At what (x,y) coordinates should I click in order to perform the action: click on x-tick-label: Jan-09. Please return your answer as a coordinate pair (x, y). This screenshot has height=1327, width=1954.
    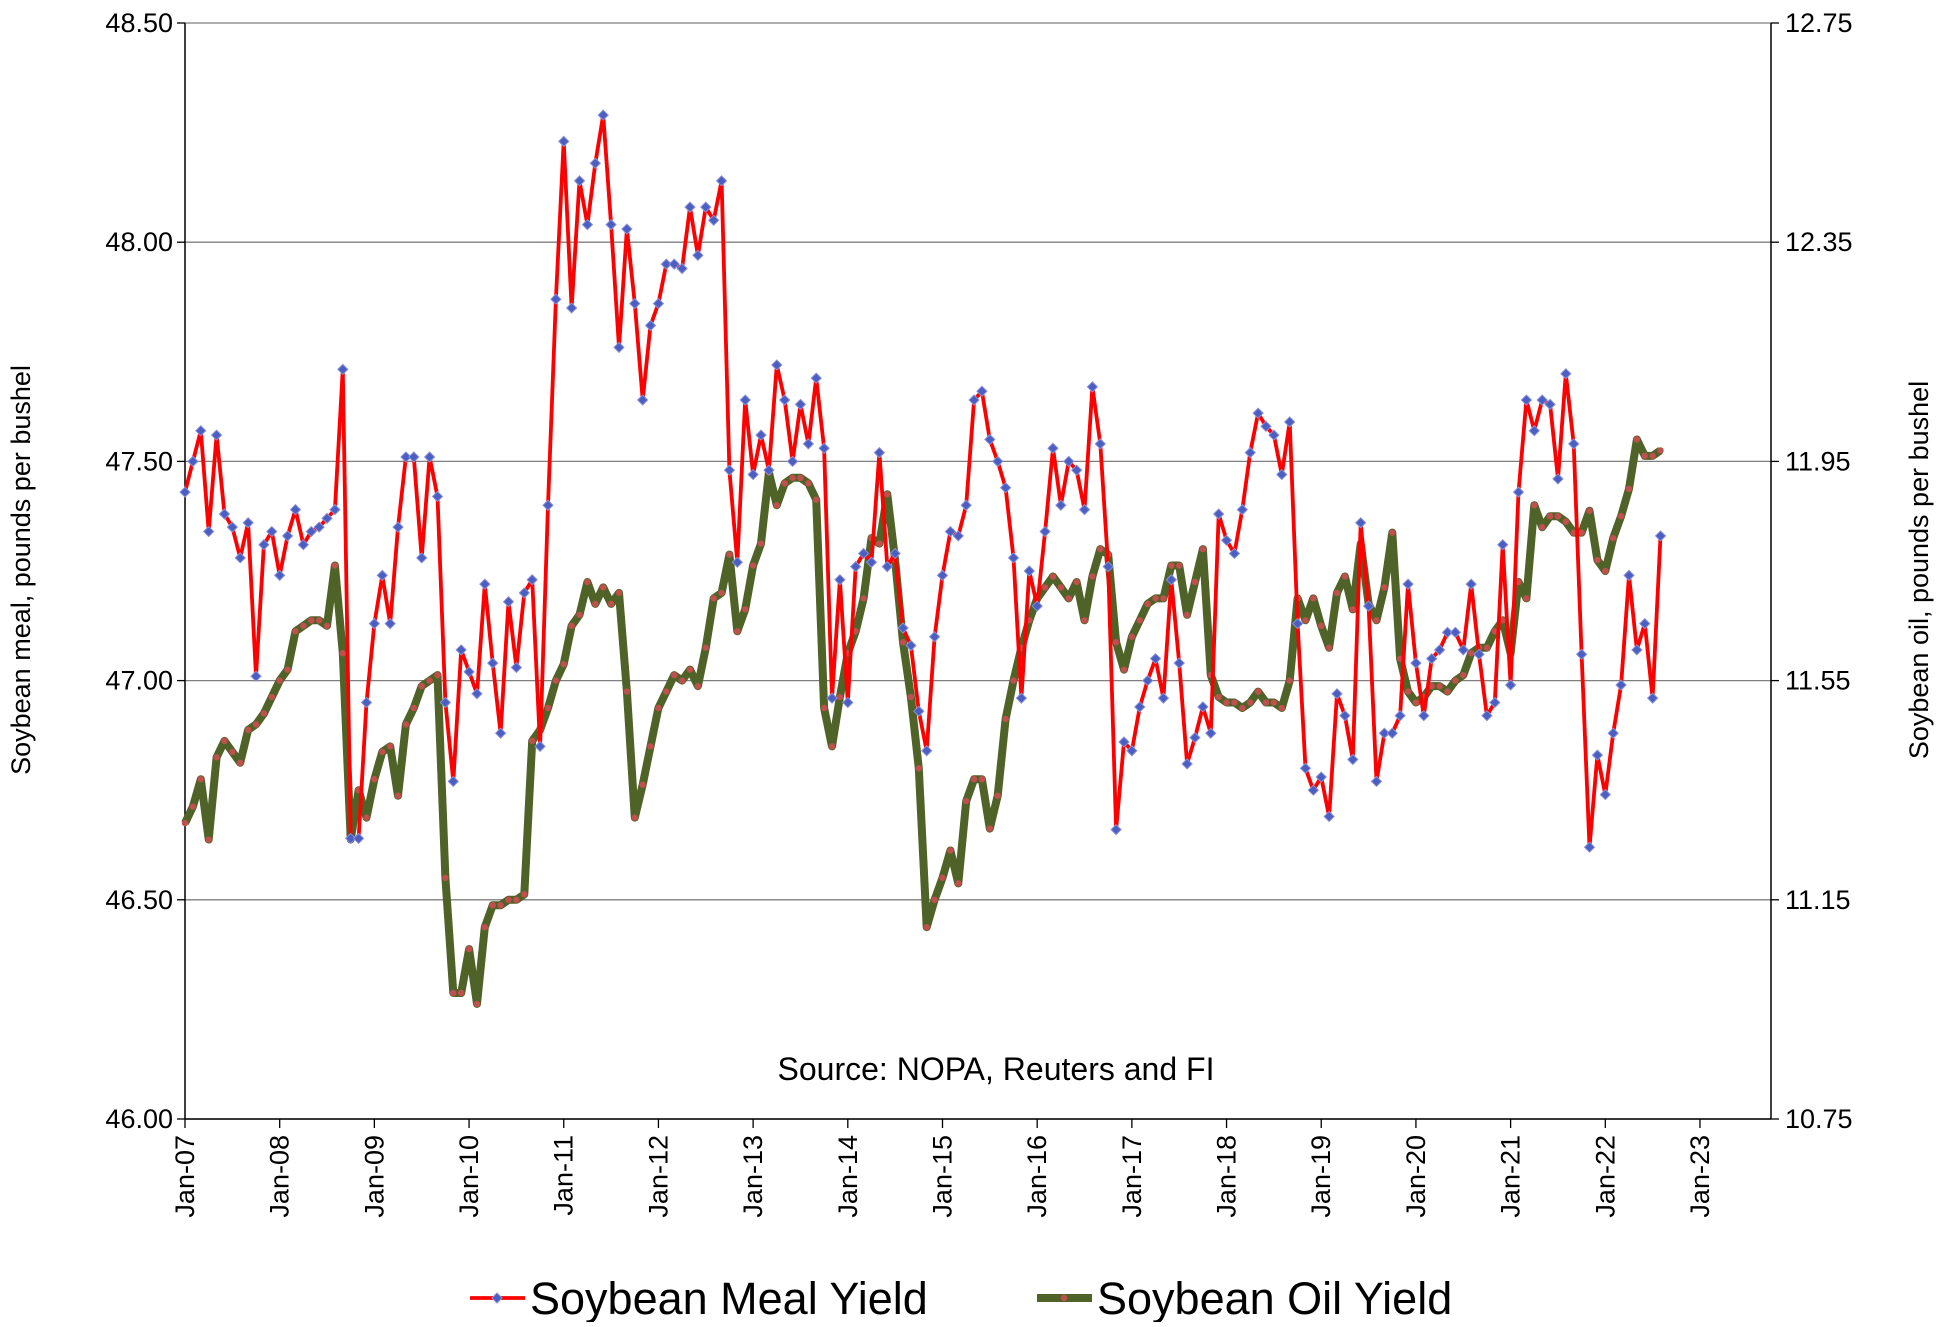
    Looking at the image, I should click on (374, 1176).